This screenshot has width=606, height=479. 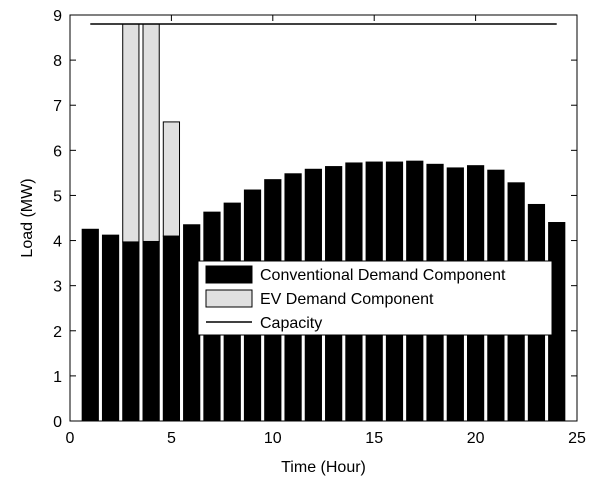 I want to click on y-tick-label: 9, so click(x=57, y=16).